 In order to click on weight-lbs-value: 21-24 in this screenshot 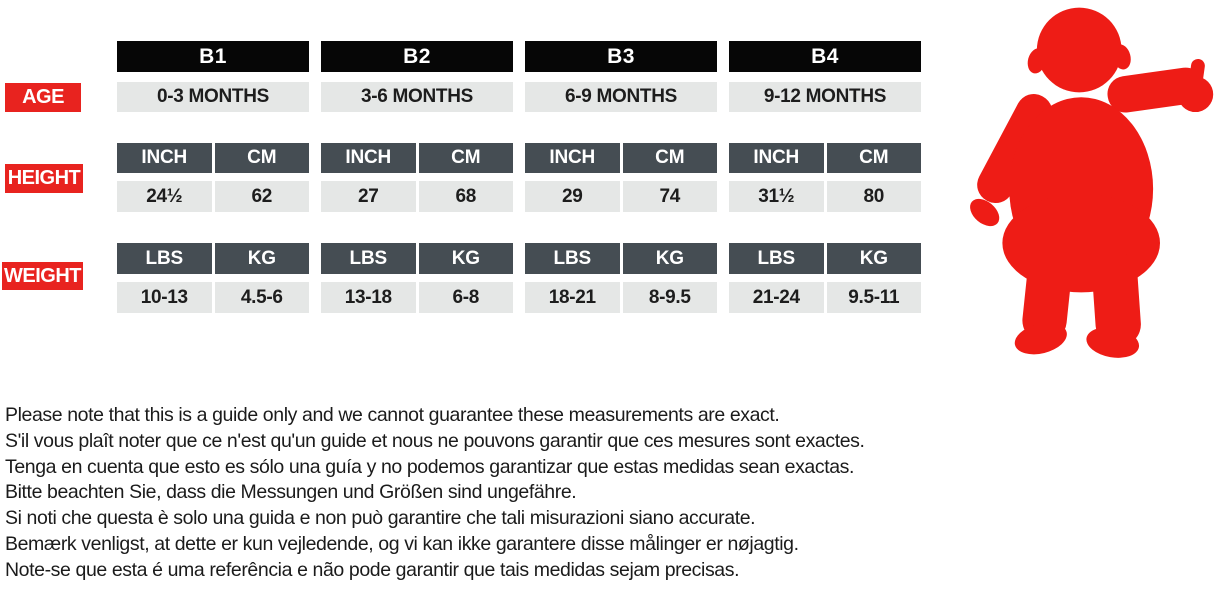, I will do `click(776, 297)`.